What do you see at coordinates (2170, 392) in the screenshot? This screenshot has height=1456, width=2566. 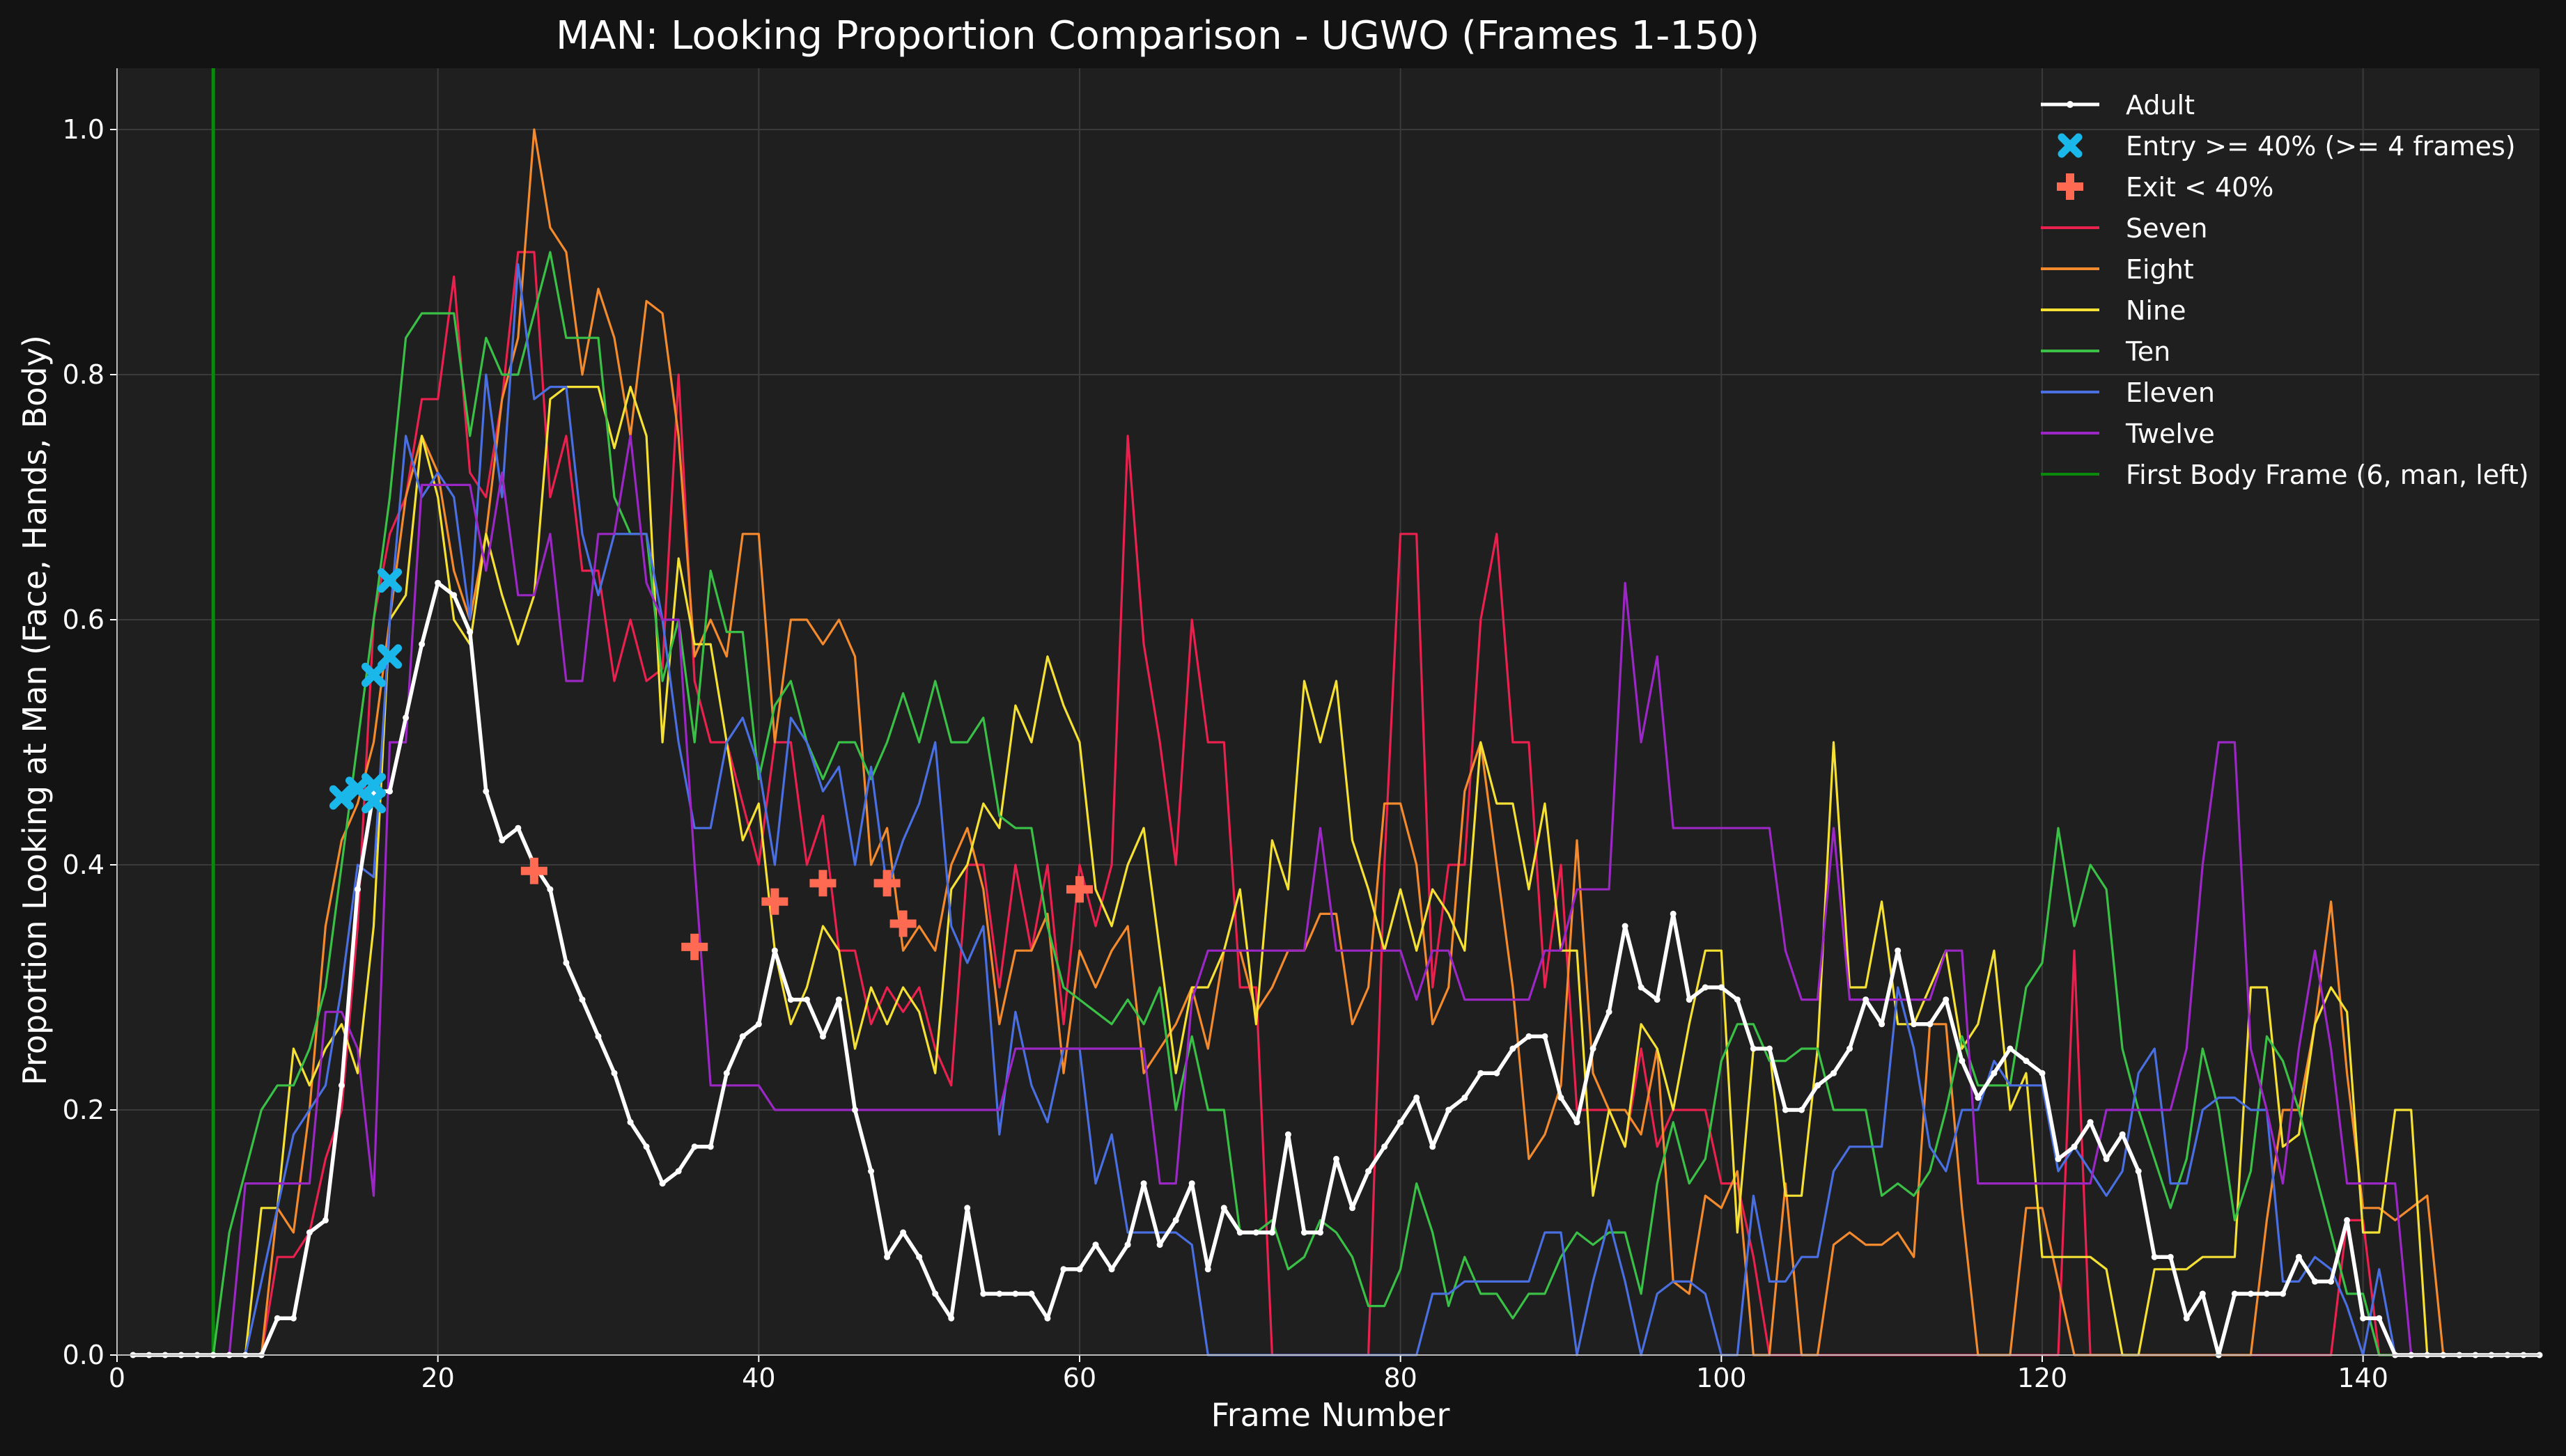 I see `legend-label: Eleven` at bounding box center [2170, 392].